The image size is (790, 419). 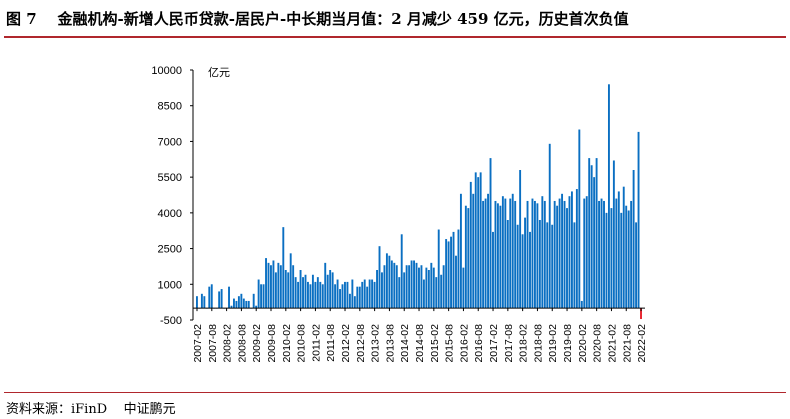 What do you see at coordinates (464, 343) in the screenshot?
I see `x-tick-label: 2016-02` at bounding box center [464, 343].